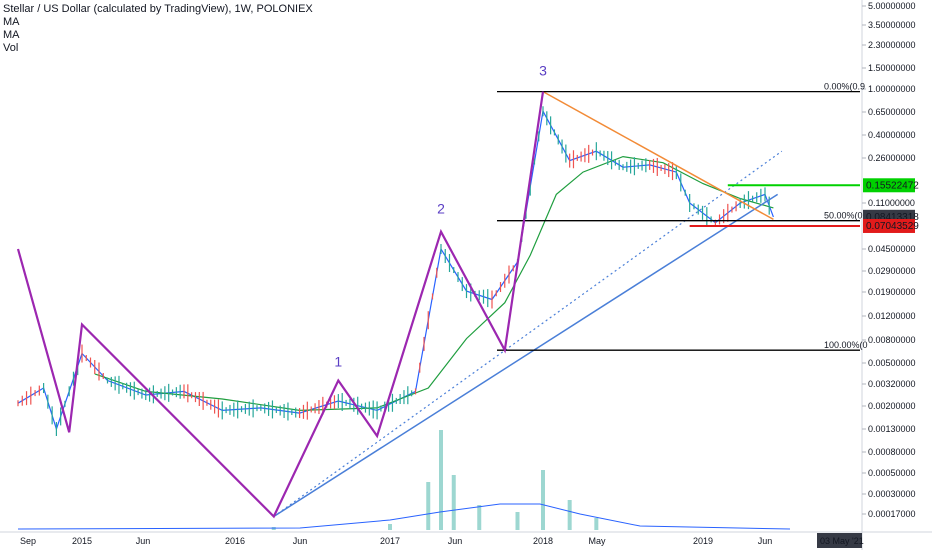 Image resolution: width=932 pixels, height=550 pixels. What do you see at coordinates (404, 516) in the screenshot?
I see `volume-ma-line` at bounding box center [404, 516].